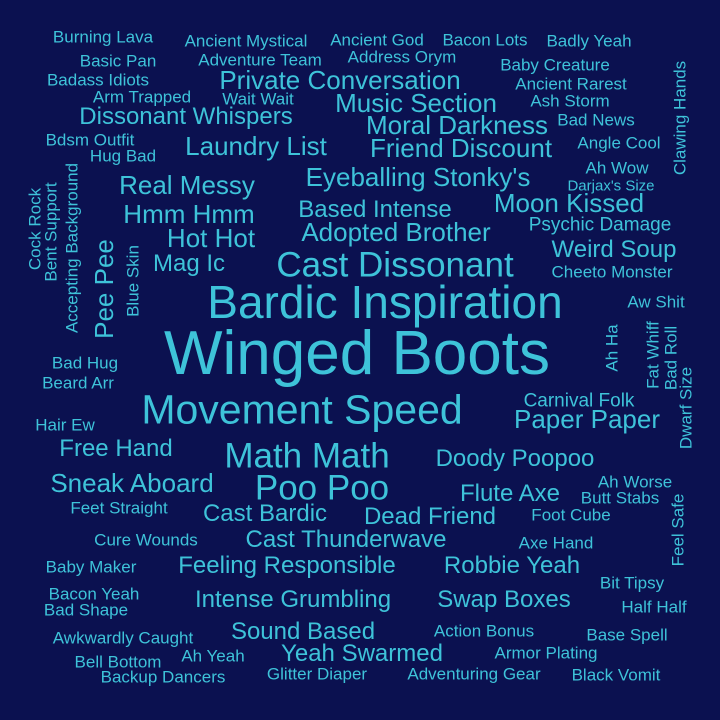 The width and height of the screenshot is (720, 720). I want to click on word: Ah Yeah, so click(213, 656).